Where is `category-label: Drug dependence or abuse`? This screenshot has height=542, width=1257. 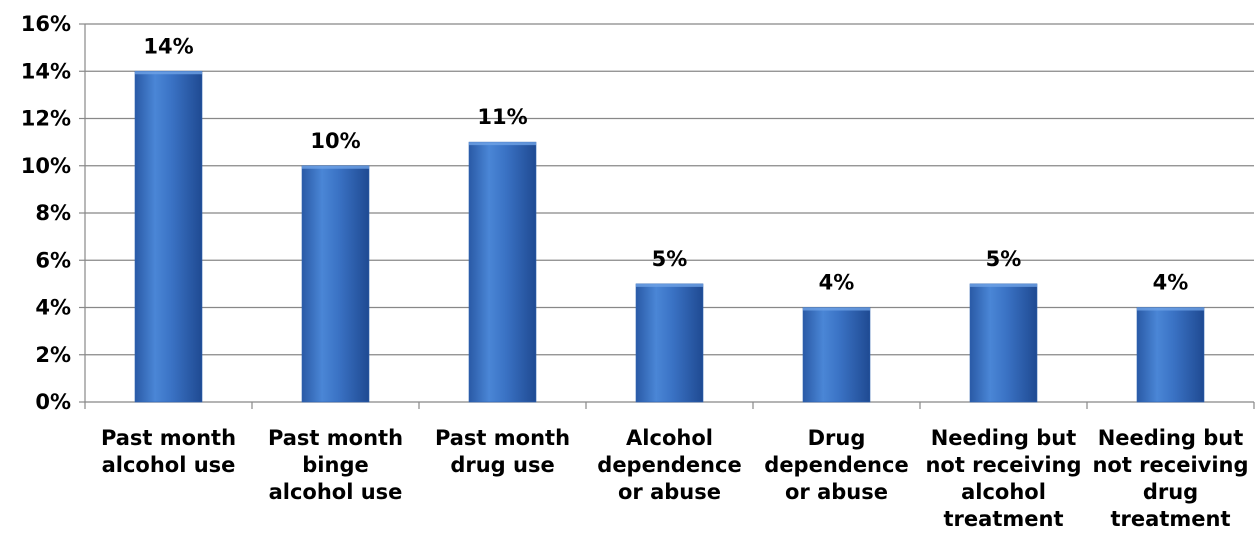
category-label: Drug dependence or abuse is located at coordinates (836, 465).